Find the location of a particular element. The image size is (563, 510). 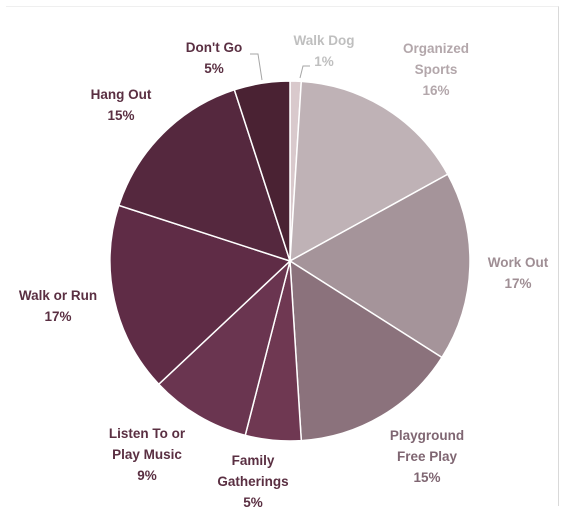

slice-label-line: Playground is located at coordinates (427, 435).